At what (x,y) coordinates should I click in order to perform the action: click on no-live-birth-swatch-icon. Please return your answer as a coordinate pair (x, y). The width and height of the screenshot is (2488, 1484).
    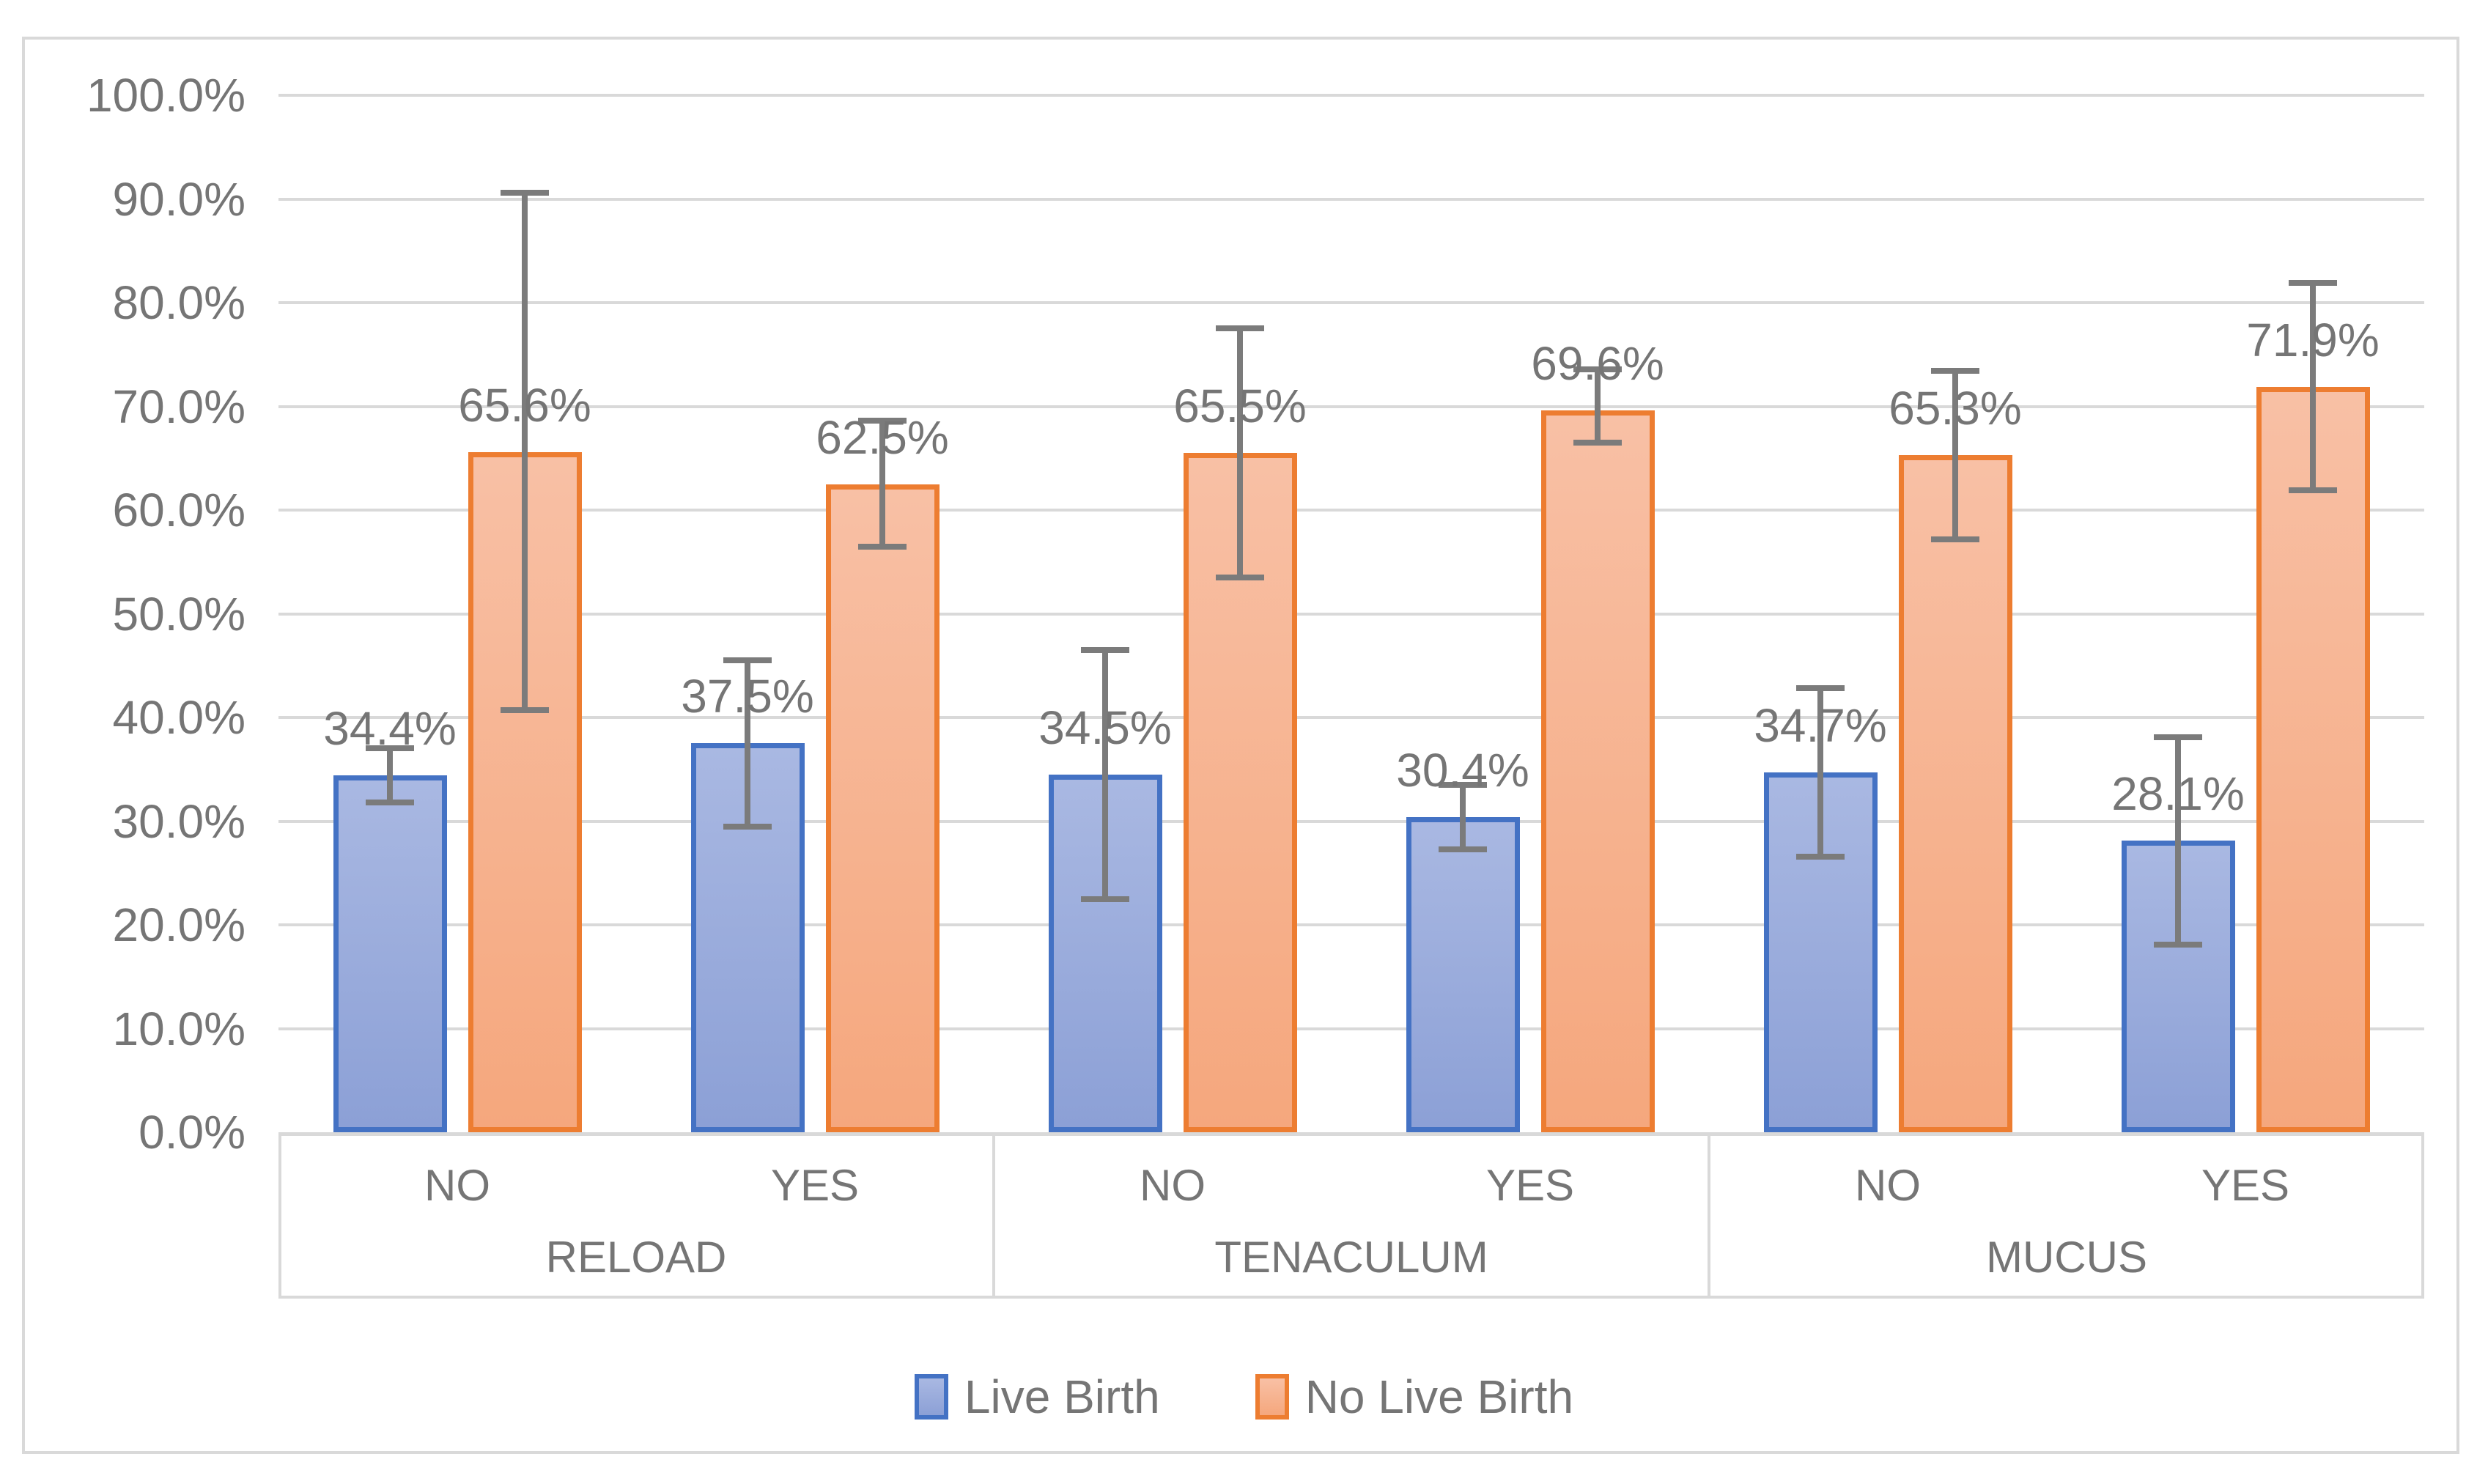
    Looking at the image, I should click on (1272, 1397).